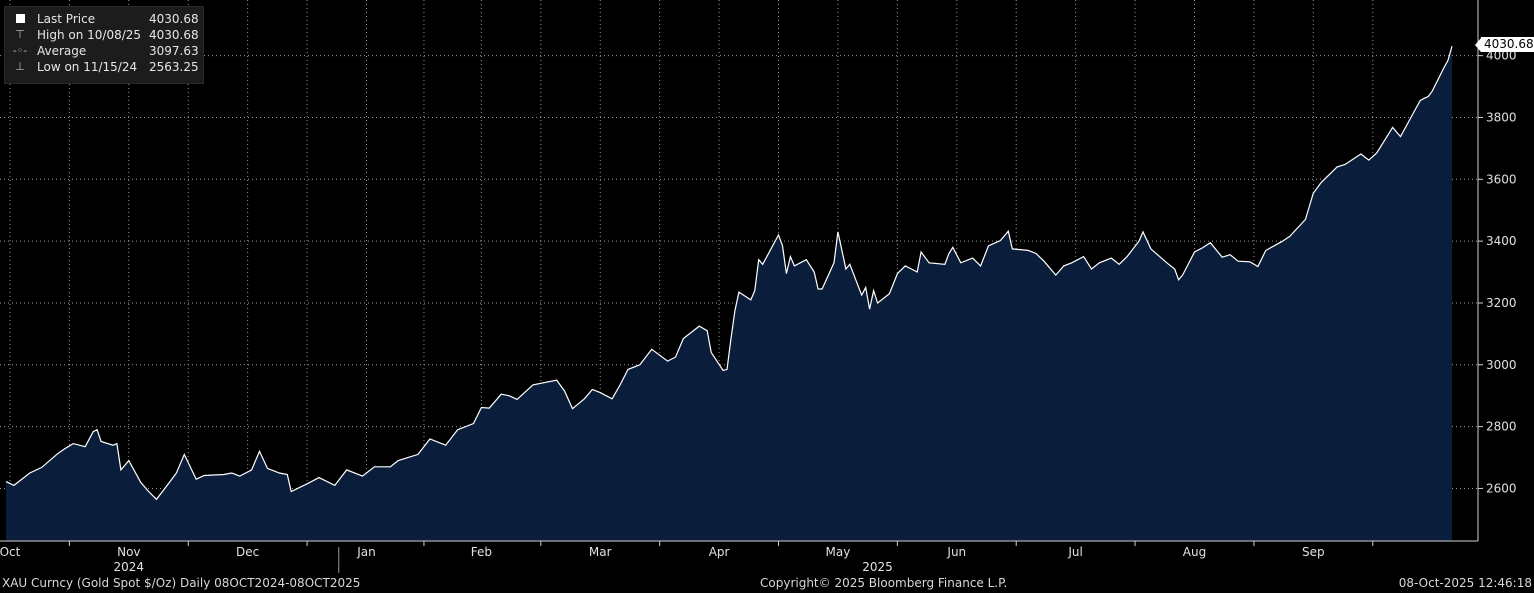 The height and width of the screenshot is (593, 1534). I want to click on y-tick-label: 4000, so click(1501, 56).